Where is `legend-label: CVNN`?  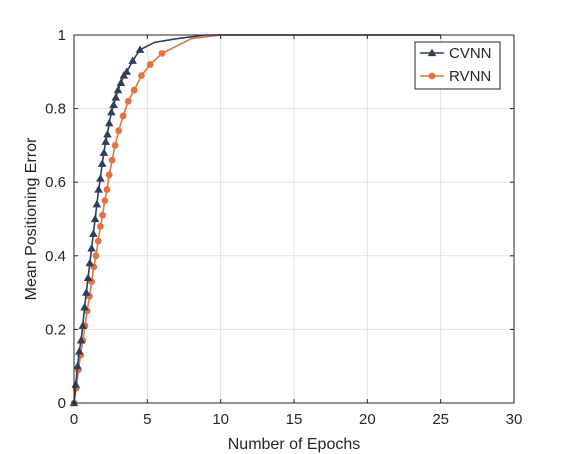 legend-label: CVNN is located at coordinates (470, 53).